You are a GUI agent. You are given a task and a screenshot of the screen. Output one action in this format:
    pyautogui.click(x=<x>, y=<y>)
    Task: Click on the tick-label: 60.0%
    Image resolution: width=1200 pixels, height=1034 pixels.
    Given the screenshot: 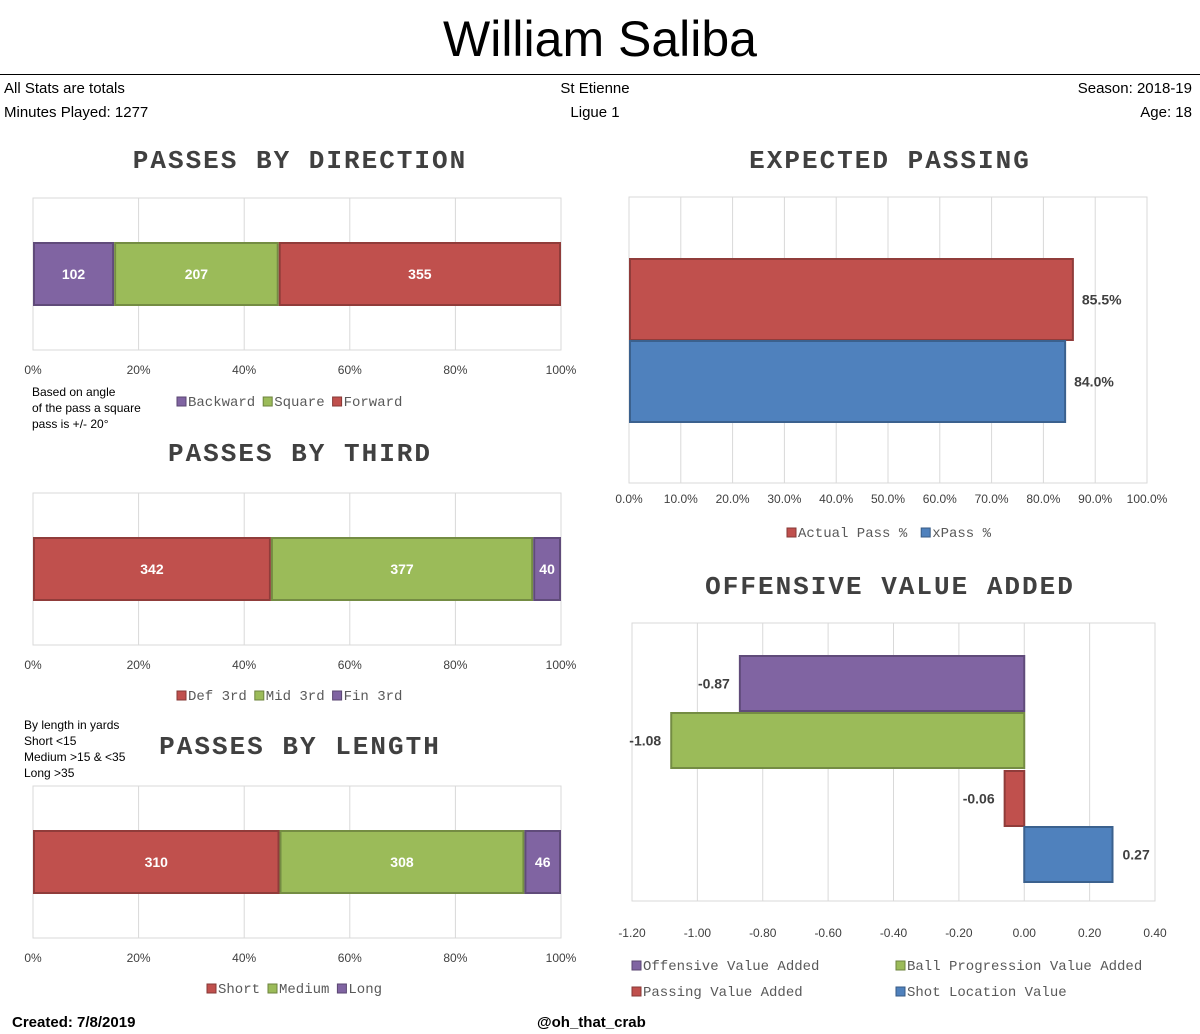 What is the action you would take?
    pyautogui.click(x=940, y=499)
    